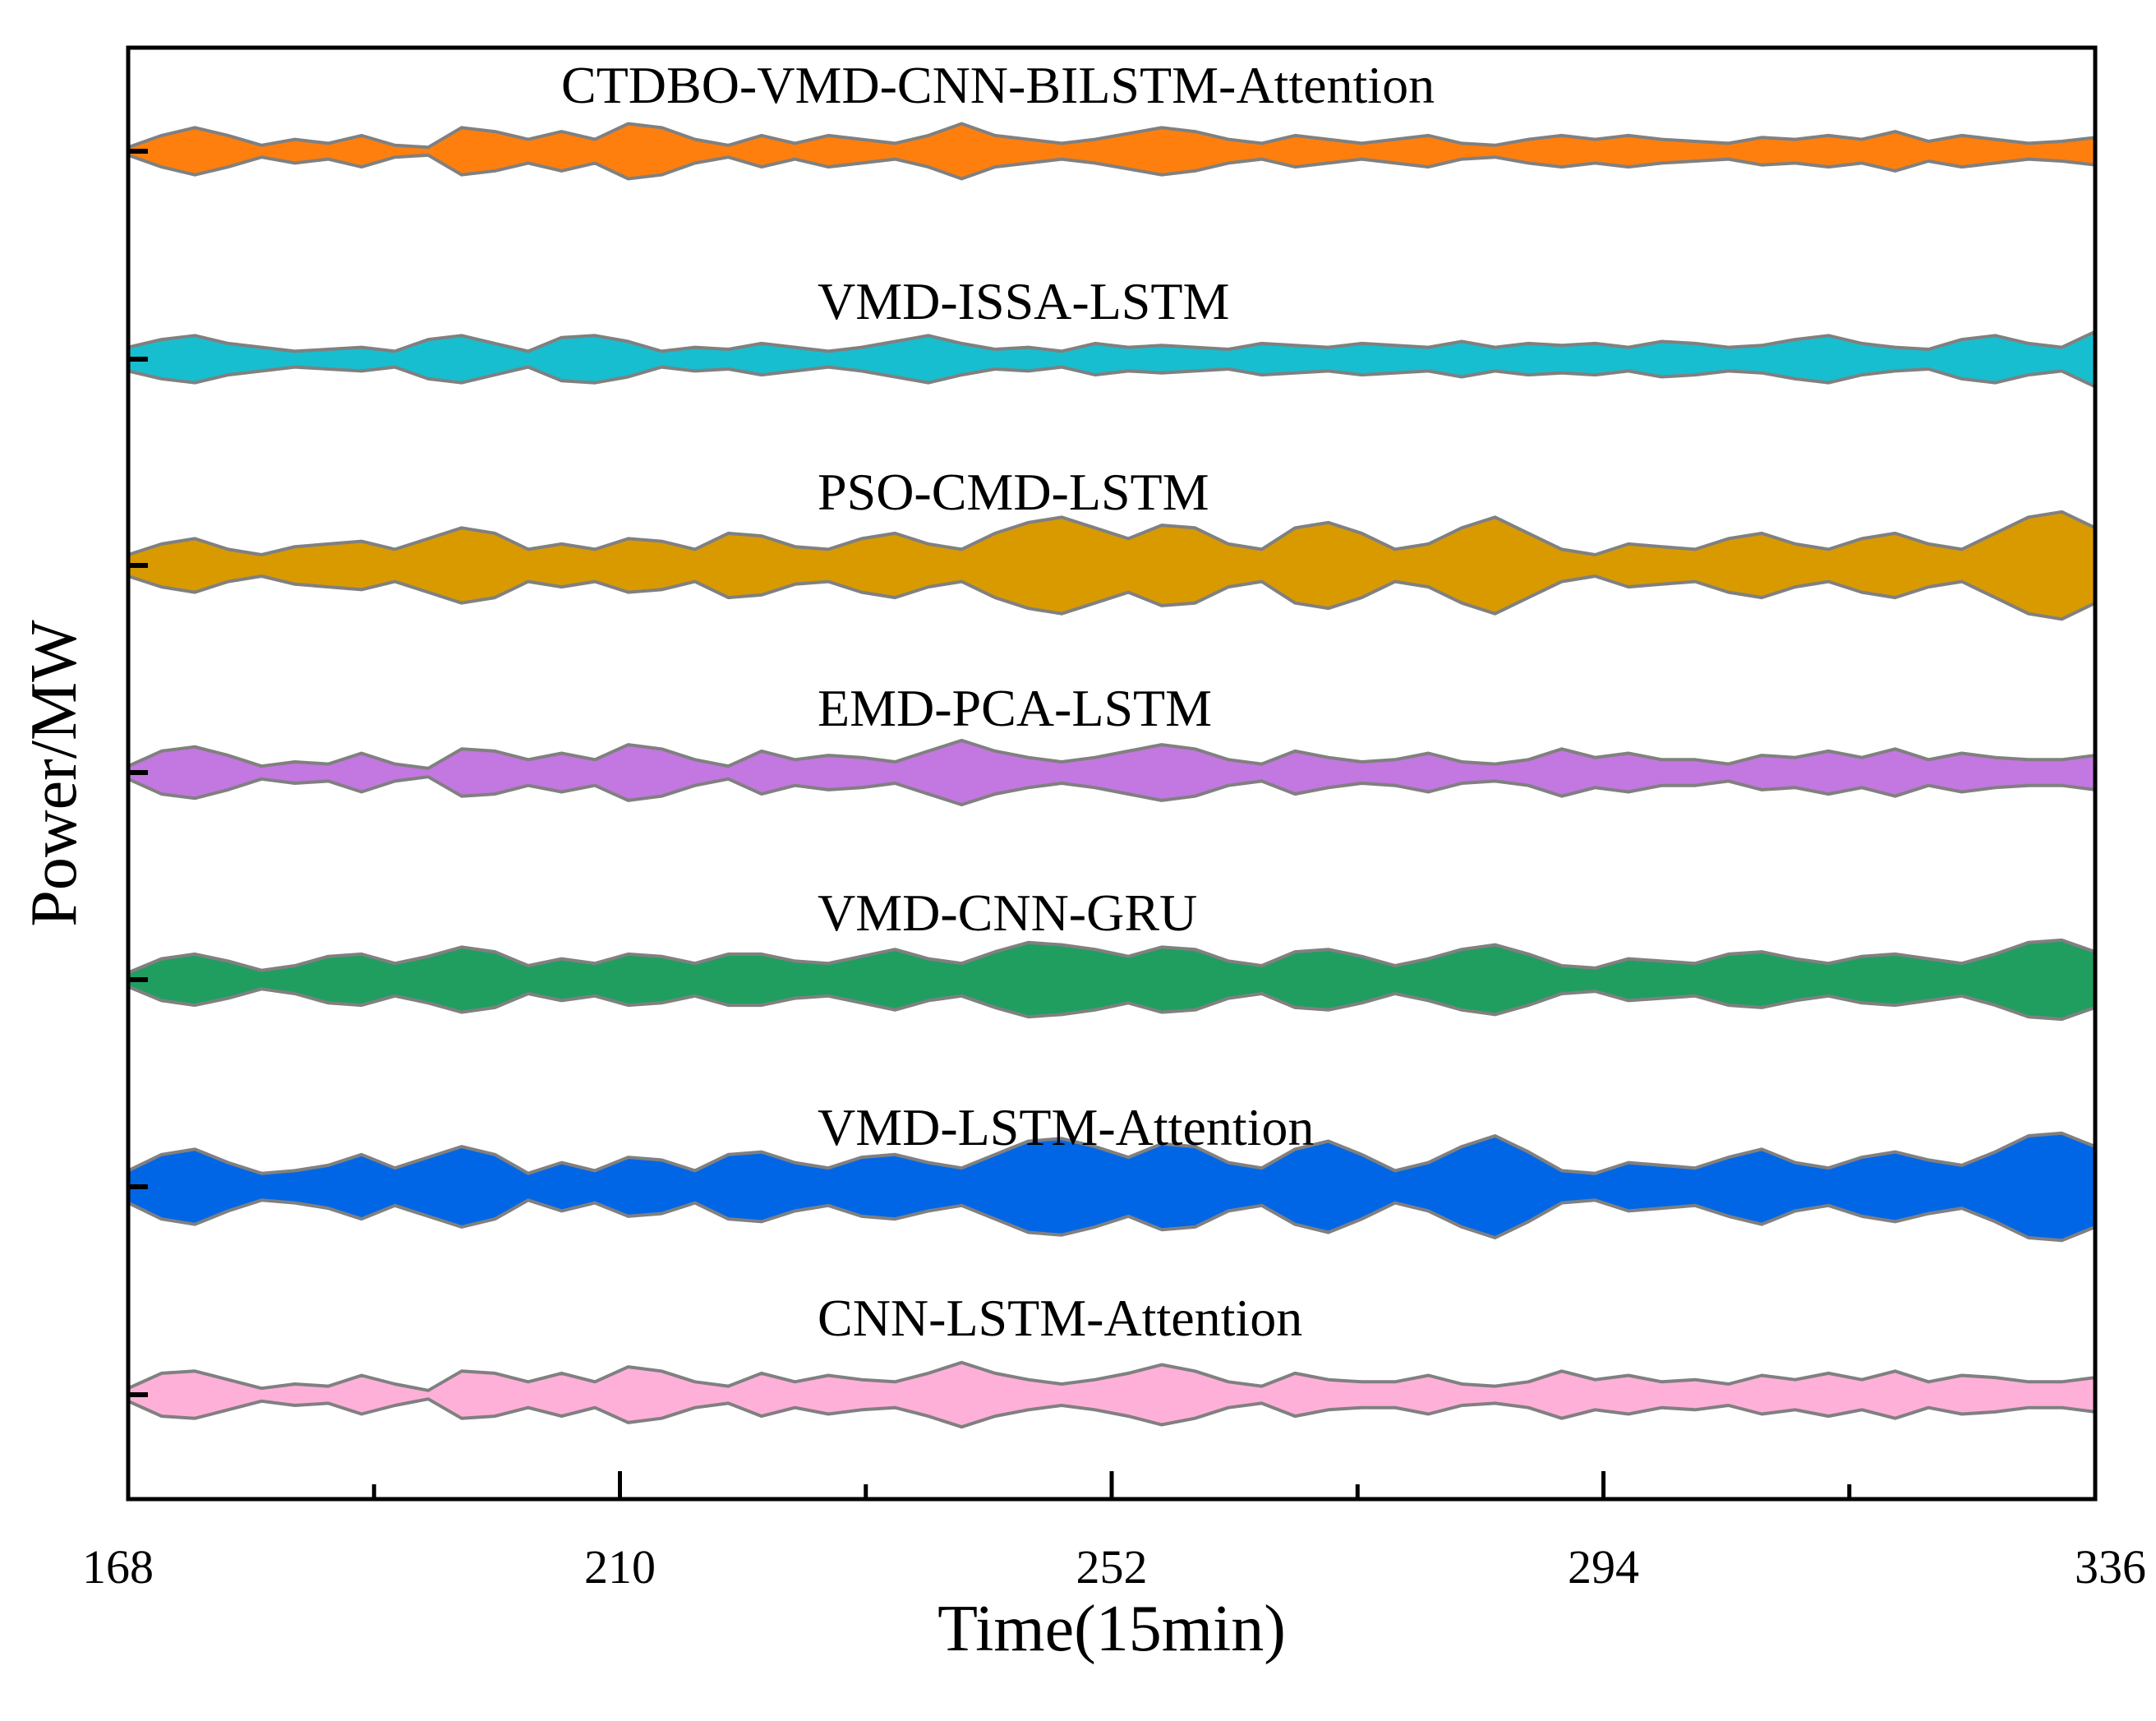 The image size is (2156, 1721). I want to click on series-label-4: EMD-PCA-LSTM, so click(1015, 708).